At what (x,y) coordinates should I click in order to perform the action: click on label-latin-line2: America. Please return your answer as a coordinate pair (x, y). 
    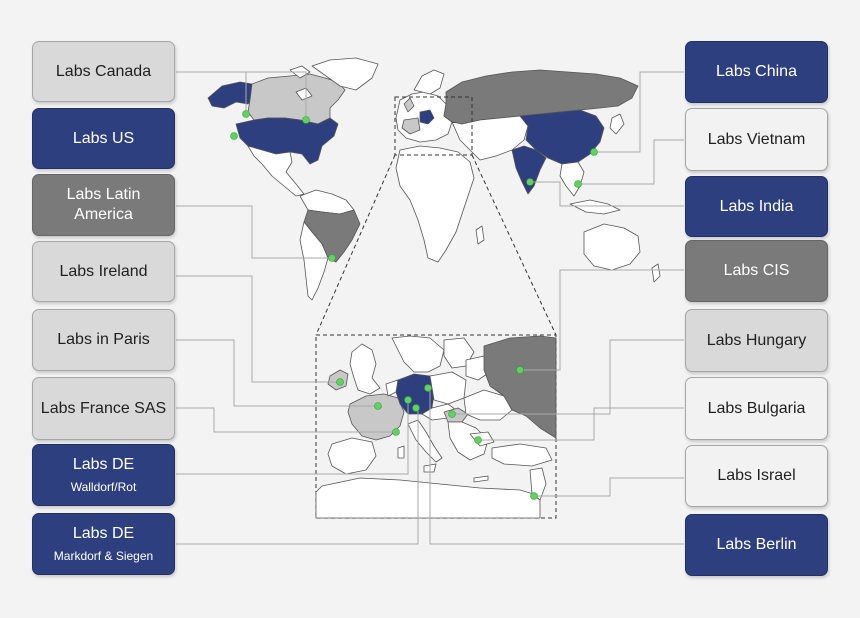
    Looking at the image, I should click on (103, 214).